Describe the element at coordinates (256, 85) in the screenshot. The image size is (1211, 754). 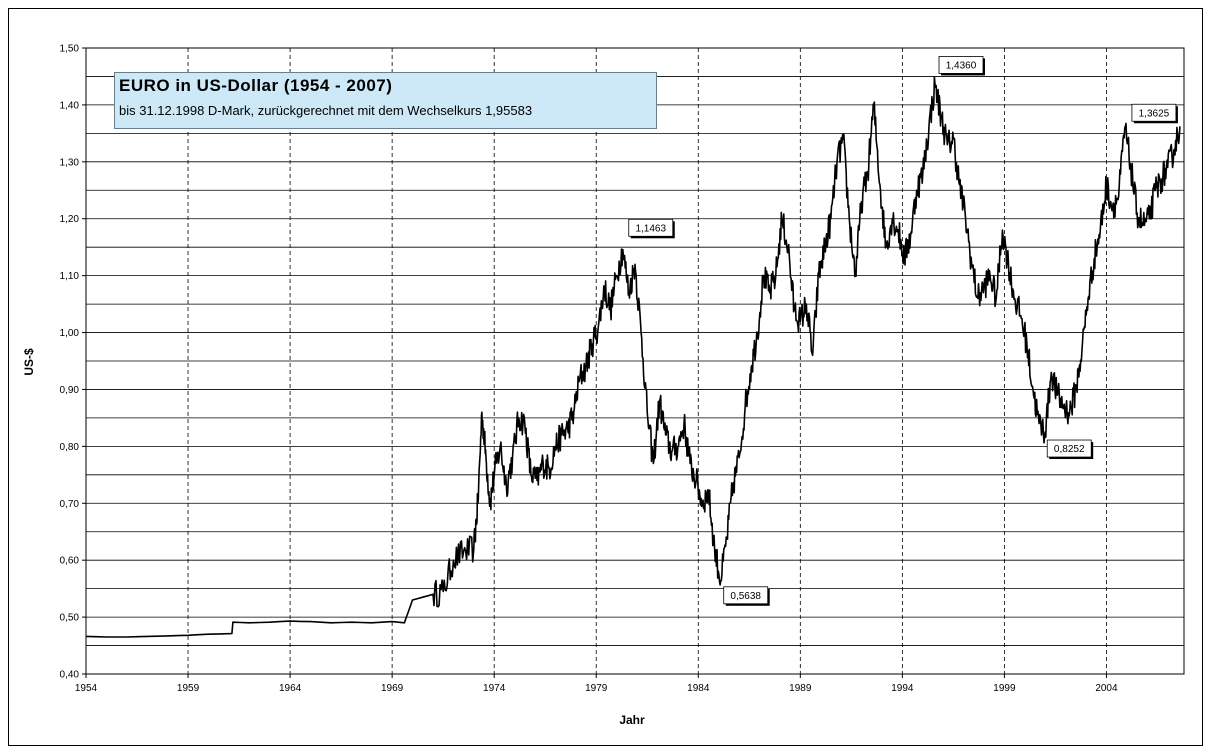
I see `chart-title: EURO in US-Dollar (1954 - 2007)` at that location.